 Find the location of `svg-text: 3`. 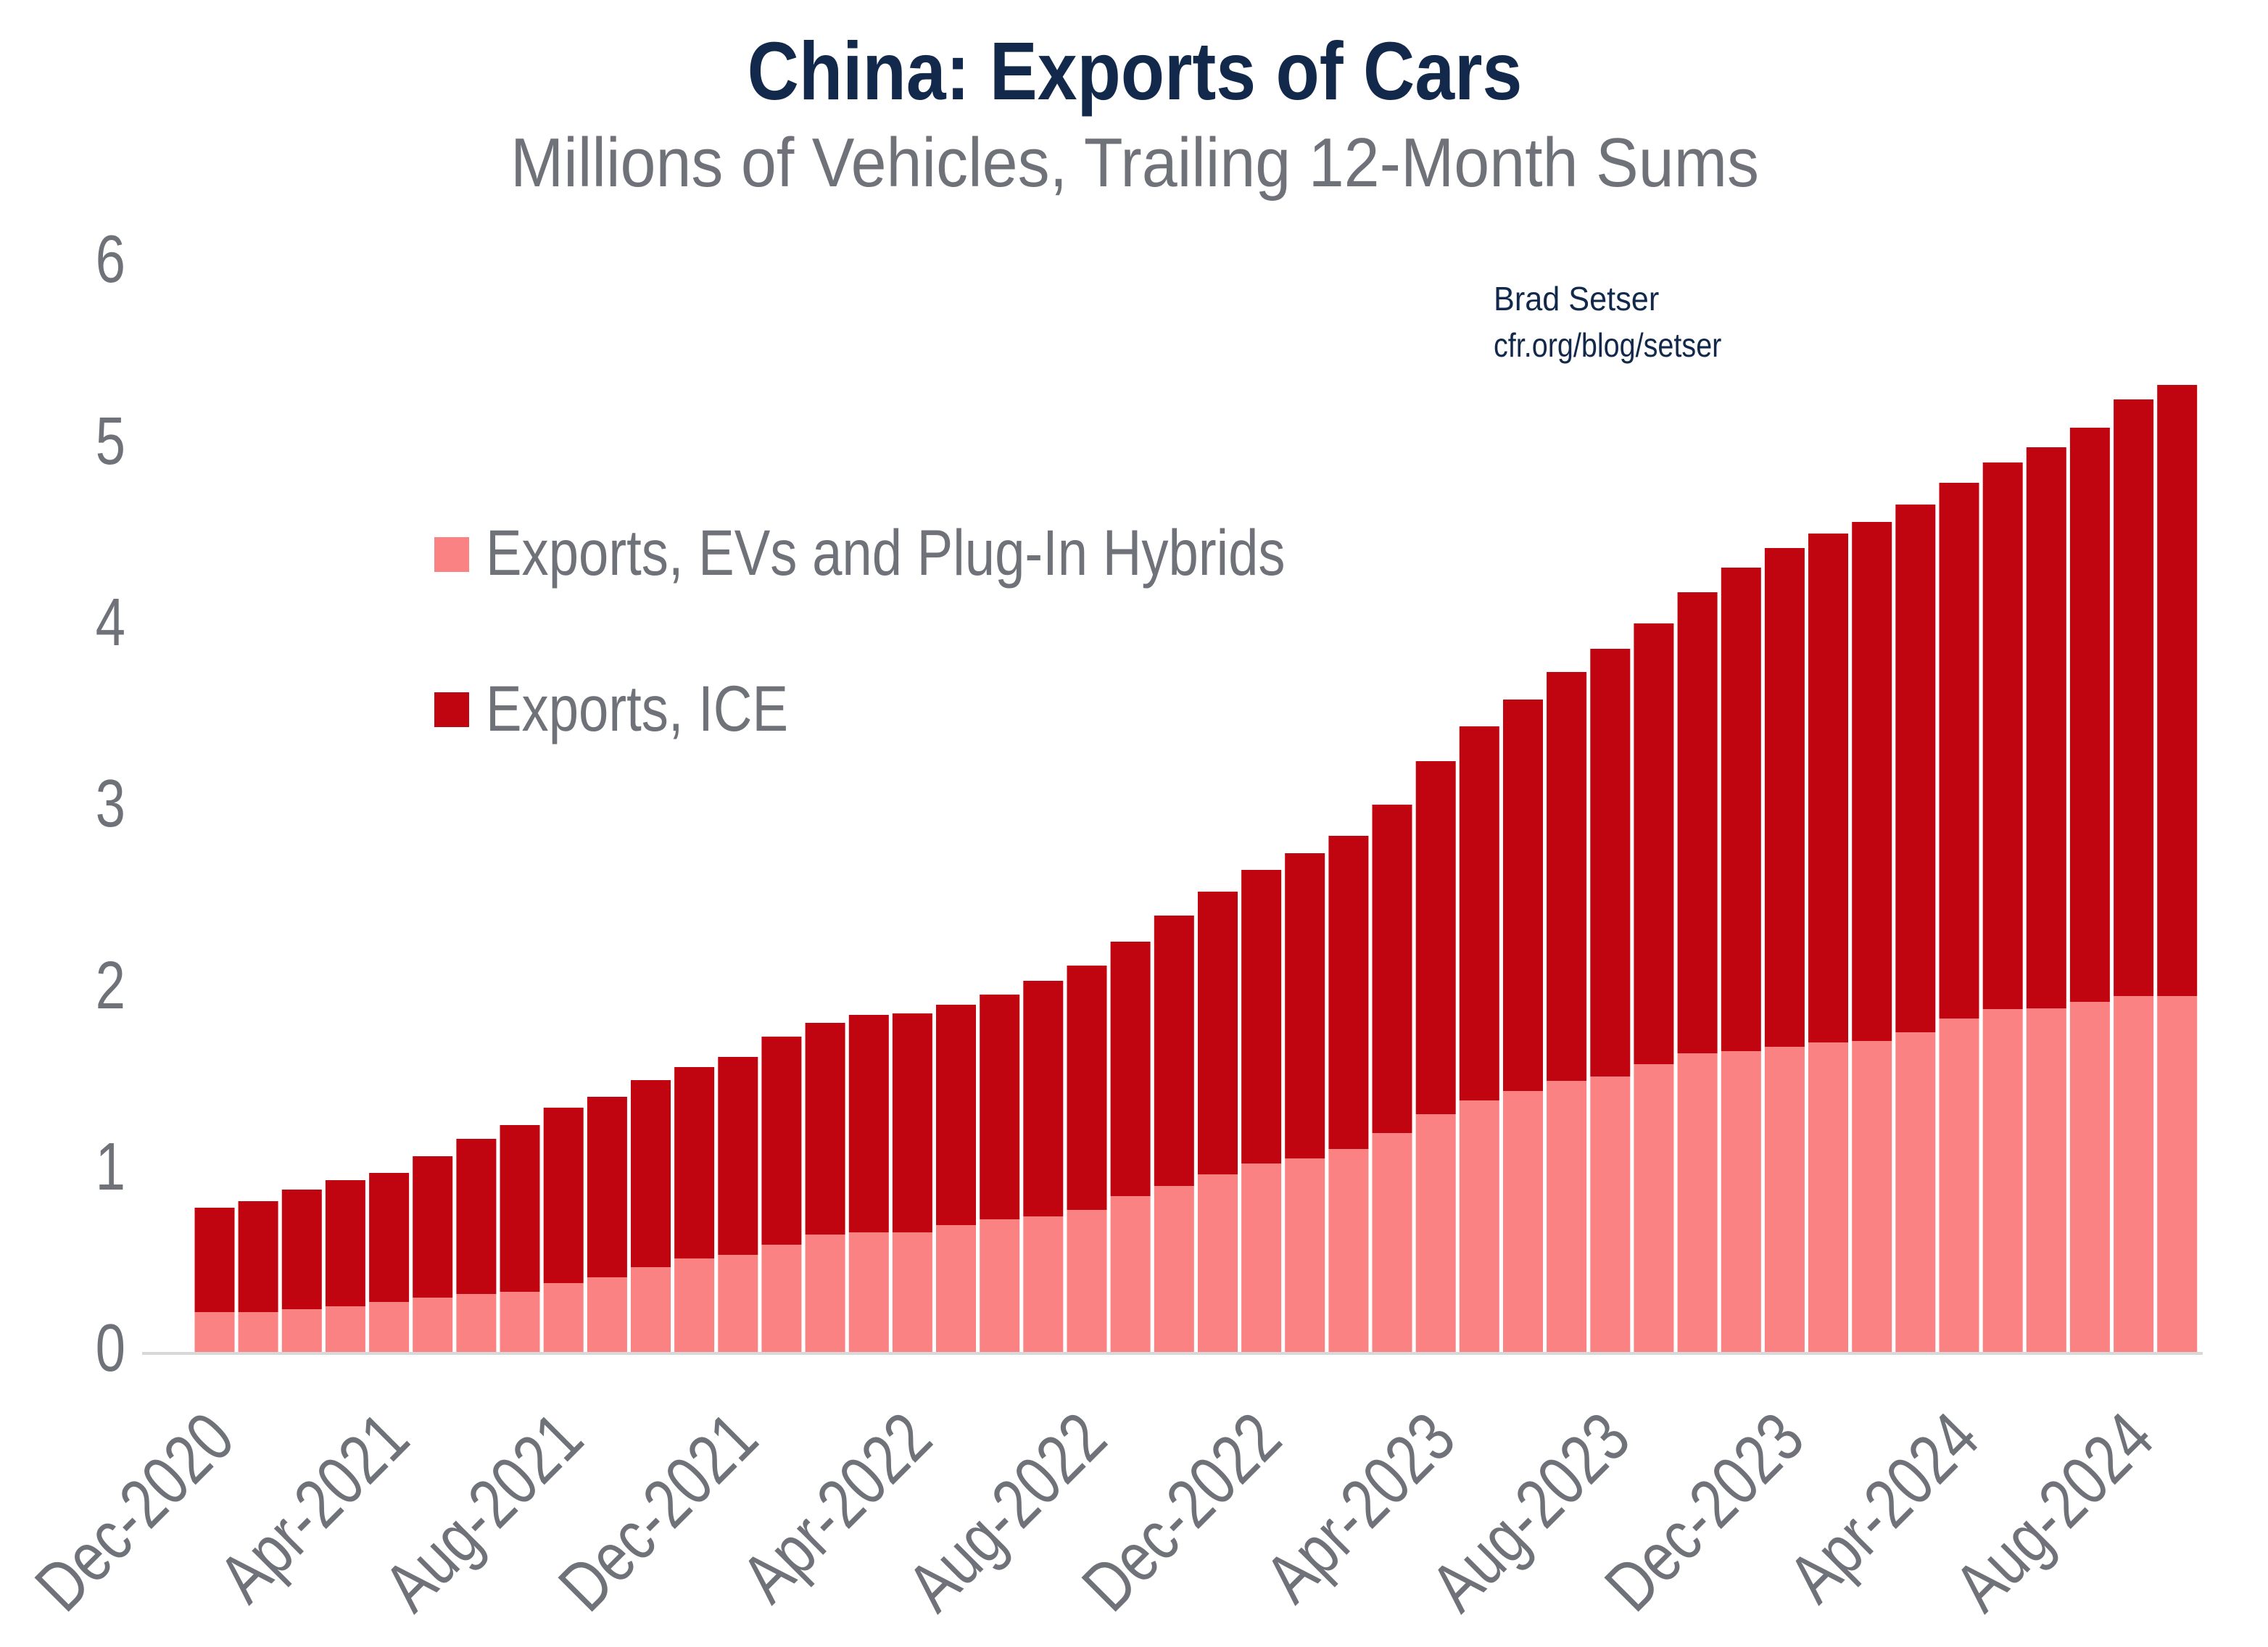

svg-text: 3 is located at coordinates (110, 803).